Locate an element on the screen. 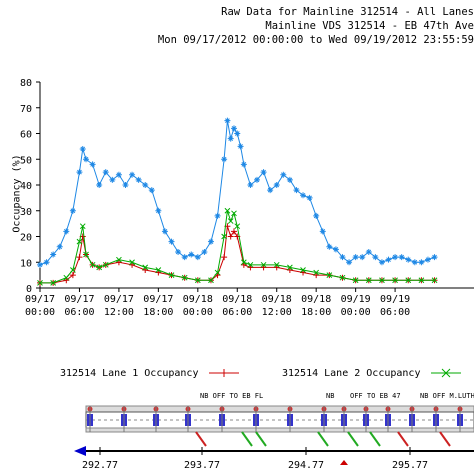 Image resolution: width=474 pixels, height=474 pixels. ramp-label-2: OFF TO EB 47 is located at coordinates (375, 396).